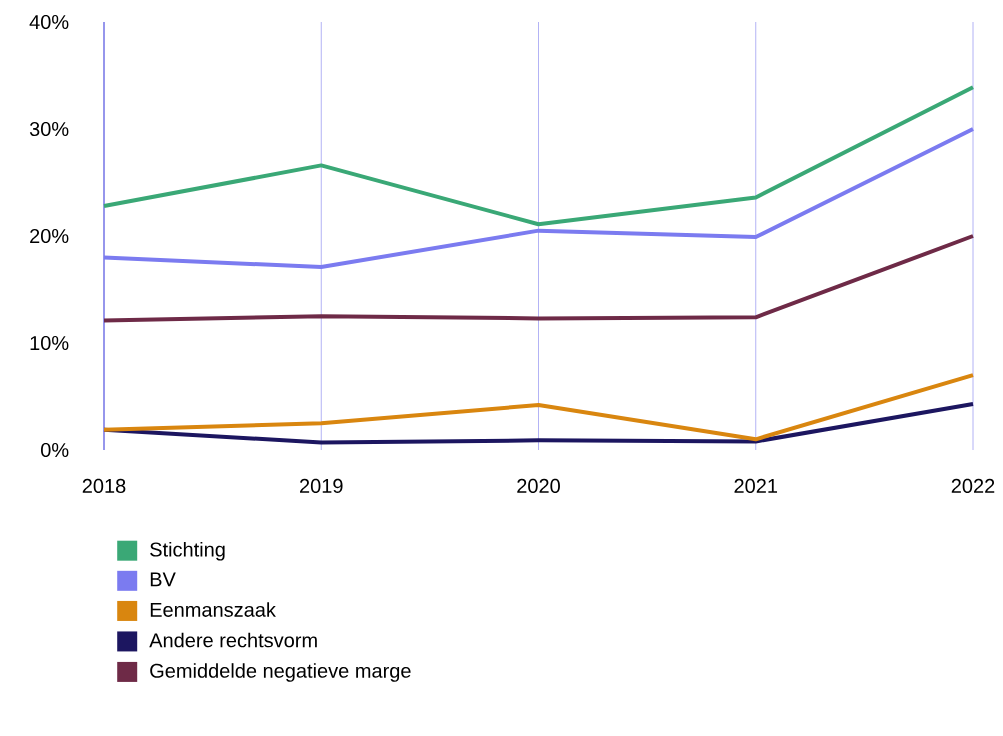 This screenshot has height=736, width=1003. What do you see at coordinates (213, 609) in the screenshot?
I see `legend-label: Eenmanszaak` at bounding box center [213, 609].